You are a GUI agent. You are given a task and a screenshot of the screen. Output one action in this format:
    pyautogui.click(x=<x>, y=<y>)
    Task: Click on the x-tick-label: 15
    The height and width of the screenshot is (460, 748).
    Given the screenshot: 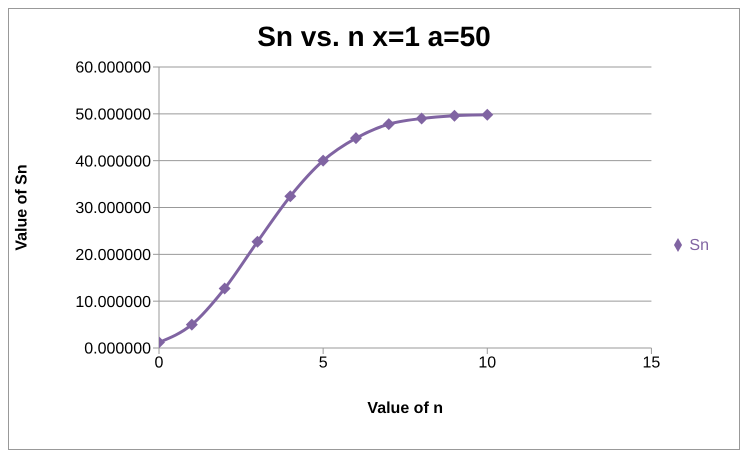 What is the action you would take?
    pyautogui.click(x=651, y=363)
    